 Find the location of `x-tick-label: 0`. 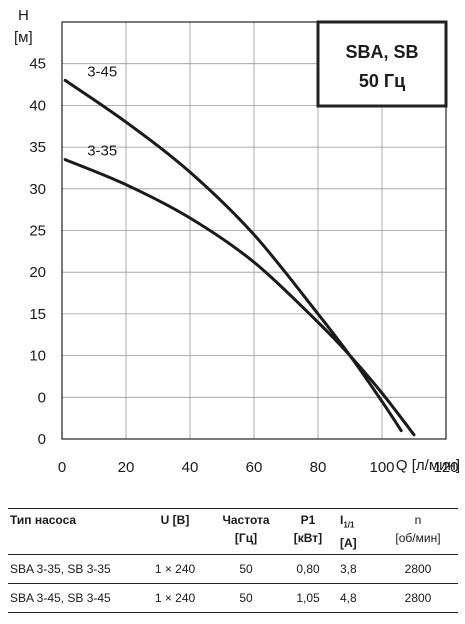

x-tick-label: 0 is located at coordinates (62, 467).